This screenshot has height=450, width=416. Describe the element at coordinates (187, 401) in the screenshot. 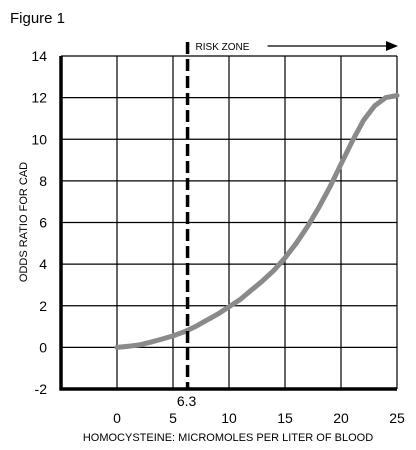

I see `threshold-label: 6.3` at that location.